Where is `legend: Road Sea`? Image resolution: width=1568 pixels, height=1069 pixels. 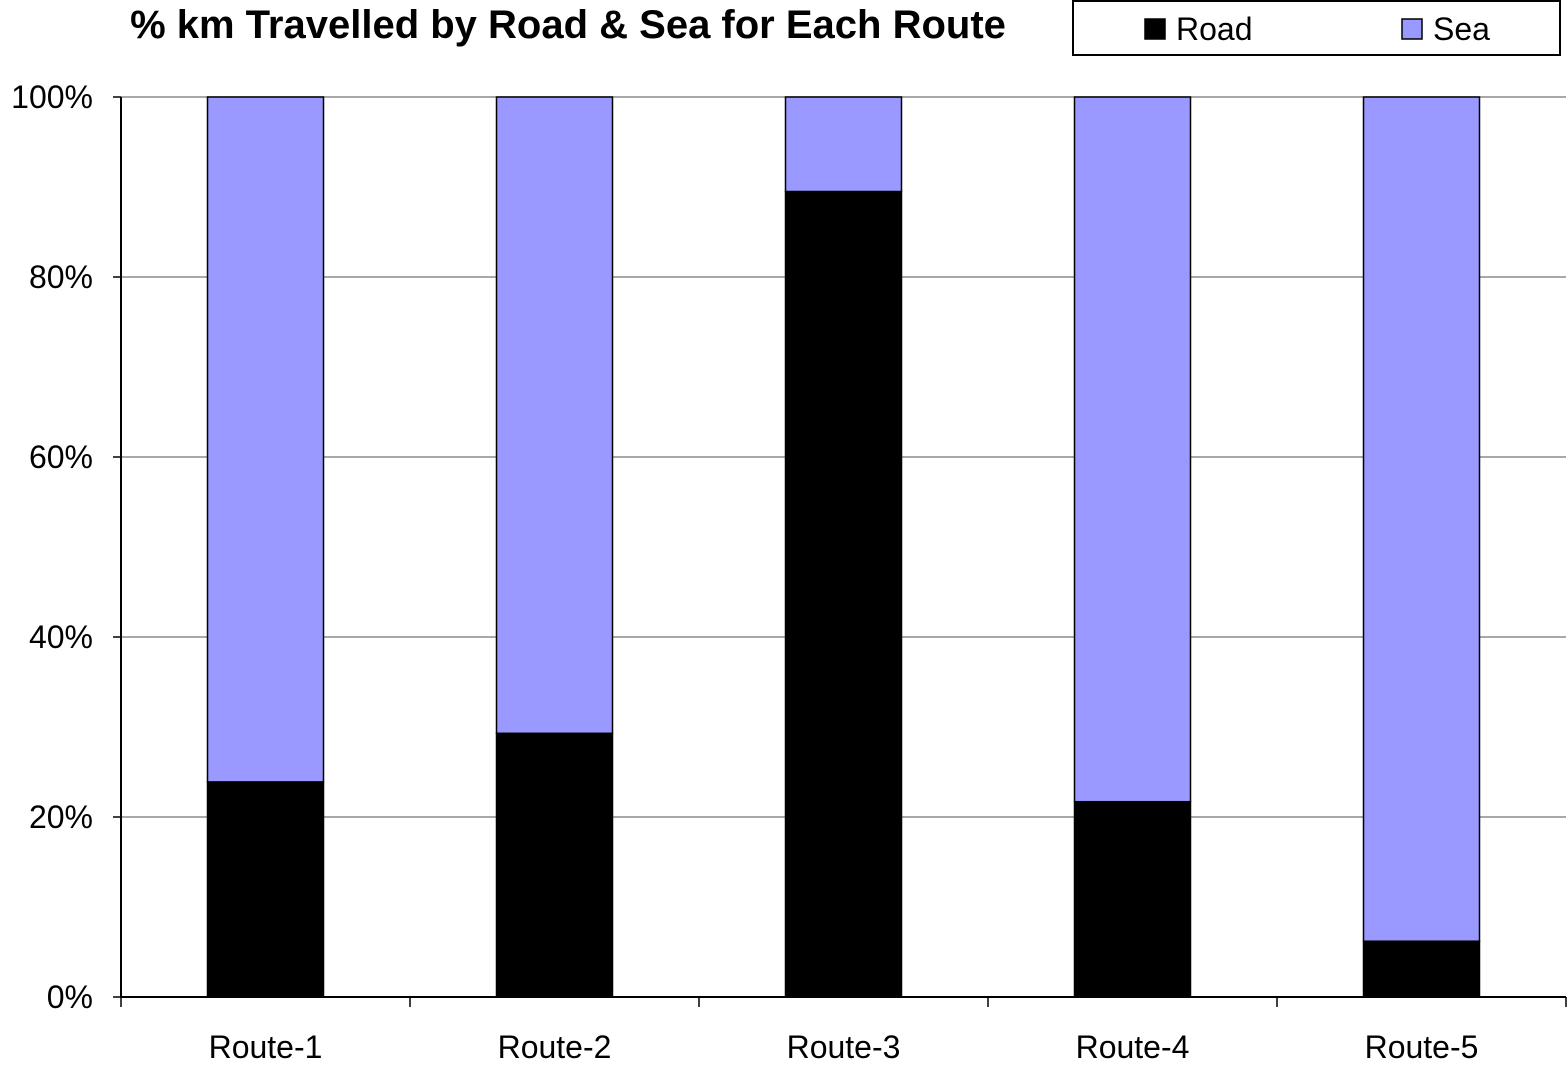
legend: Road Sea is located at coordinates (1316, 28).